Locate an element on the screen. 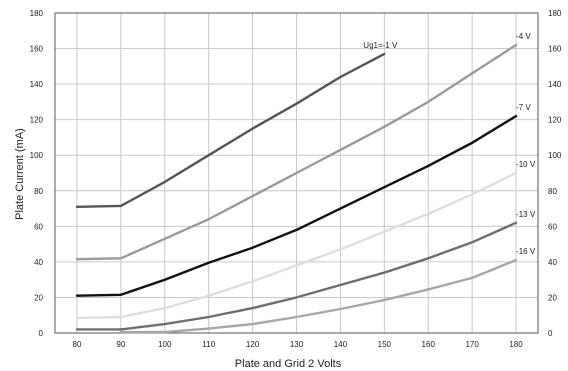 The image size is (568, 371). y-tick-label-left: 100 is located at coordinates (37, 155).